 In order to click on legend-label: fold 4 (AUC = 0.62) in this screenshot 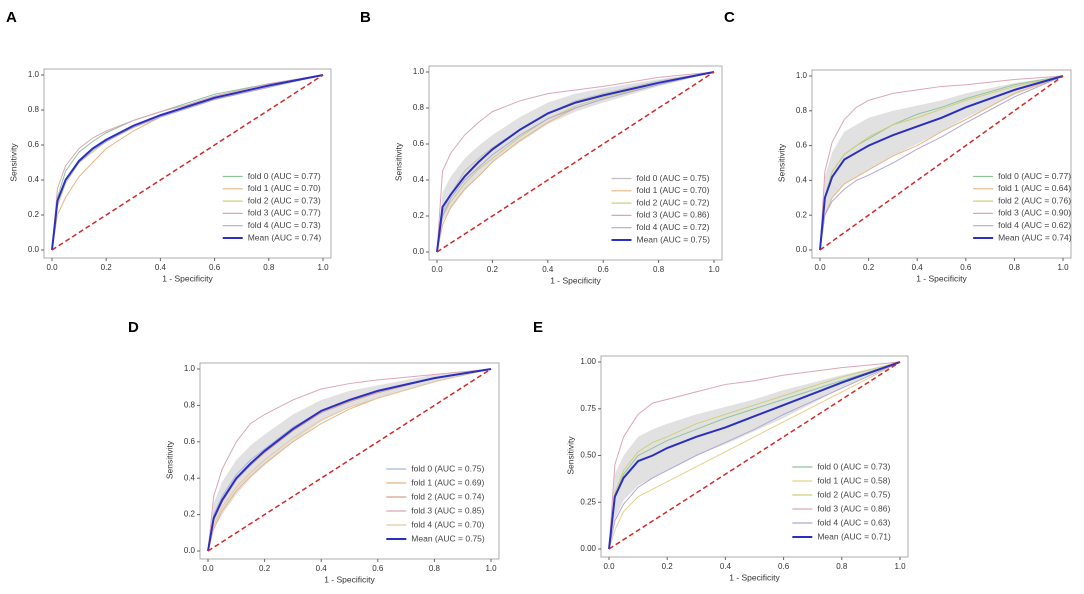, I will do `click(1034, 225)`.